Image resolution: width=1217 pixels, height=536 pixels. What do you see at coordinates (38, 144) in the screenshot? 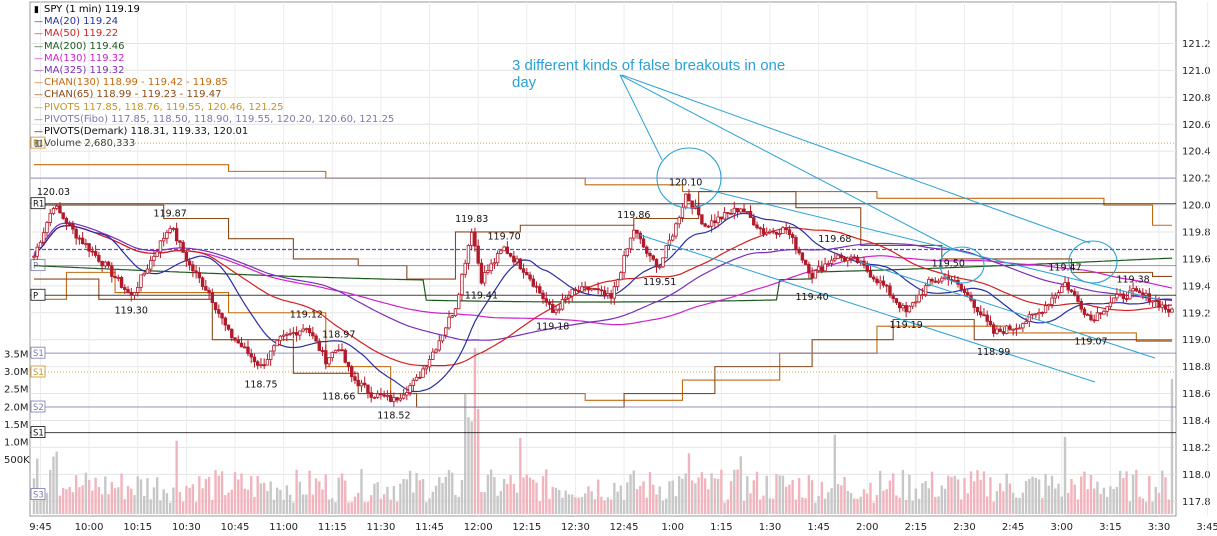
I see `volume-bars-icon: ▥` at bounding box center [38, 144].